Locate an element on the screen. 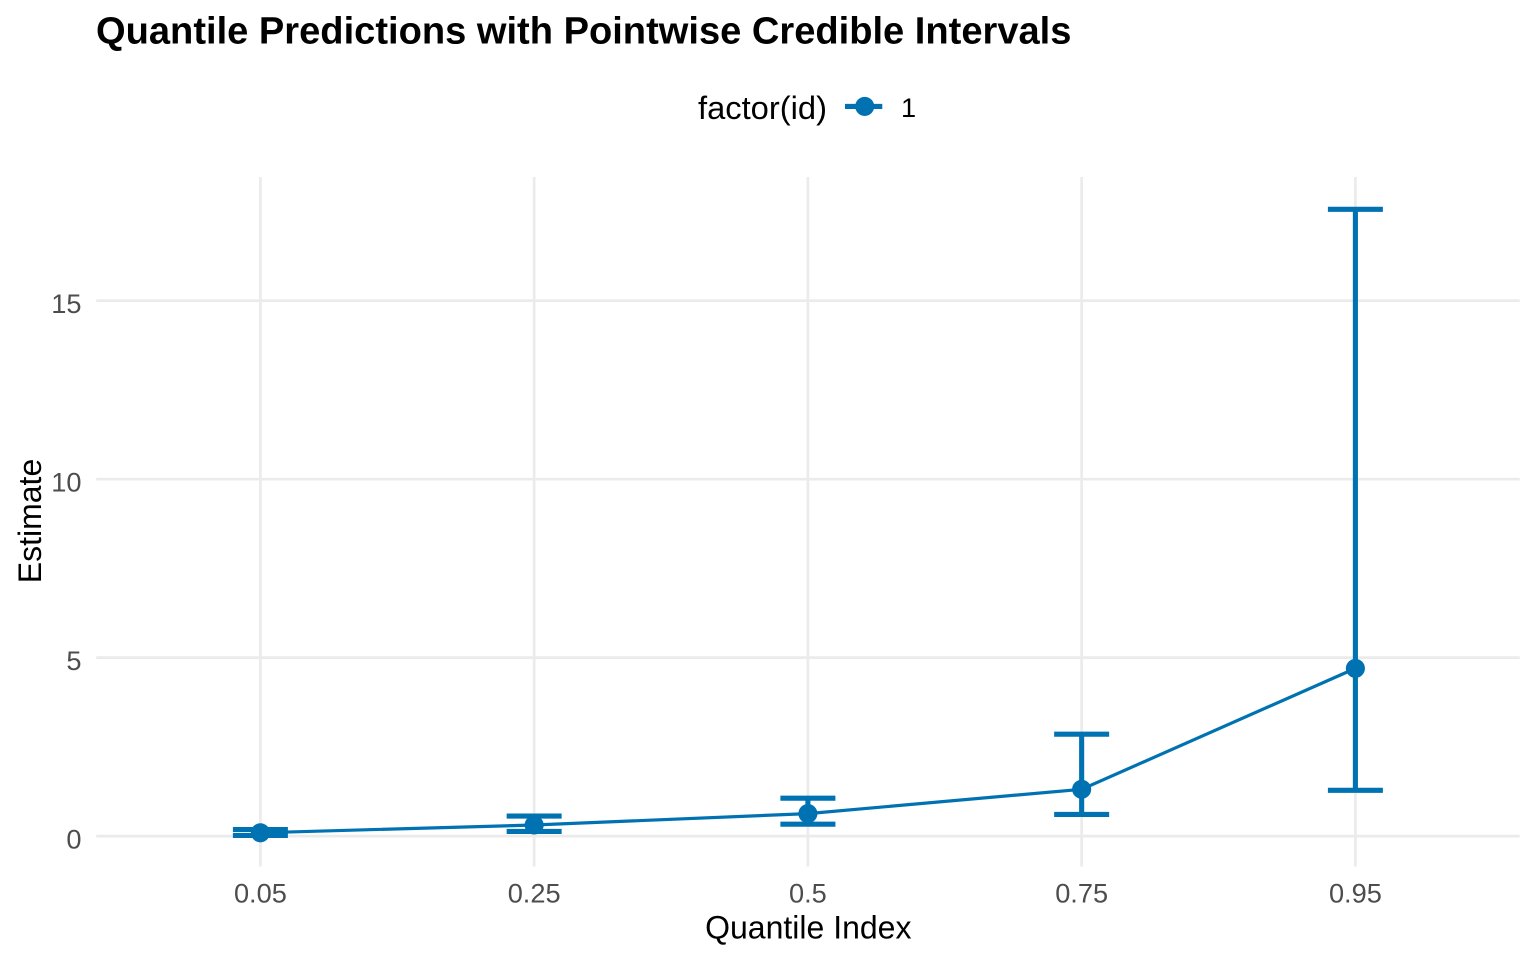  svg-text: 10 is located at coordinates (66, 481).